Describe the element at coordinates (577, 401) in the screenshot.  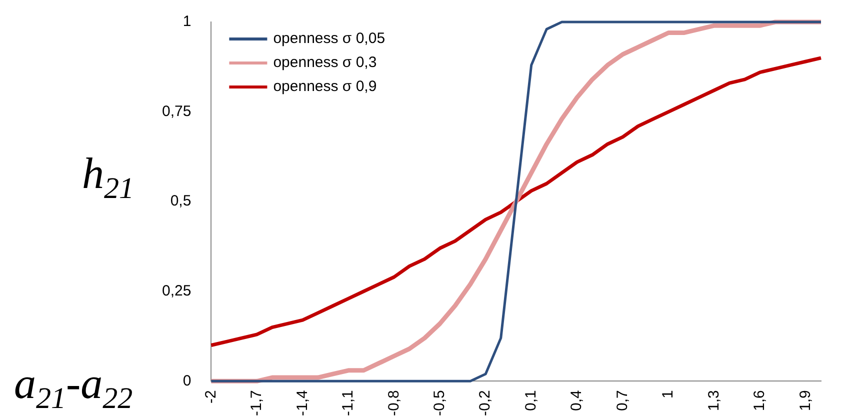
I see `x-tick-label: 0,4` at that location.